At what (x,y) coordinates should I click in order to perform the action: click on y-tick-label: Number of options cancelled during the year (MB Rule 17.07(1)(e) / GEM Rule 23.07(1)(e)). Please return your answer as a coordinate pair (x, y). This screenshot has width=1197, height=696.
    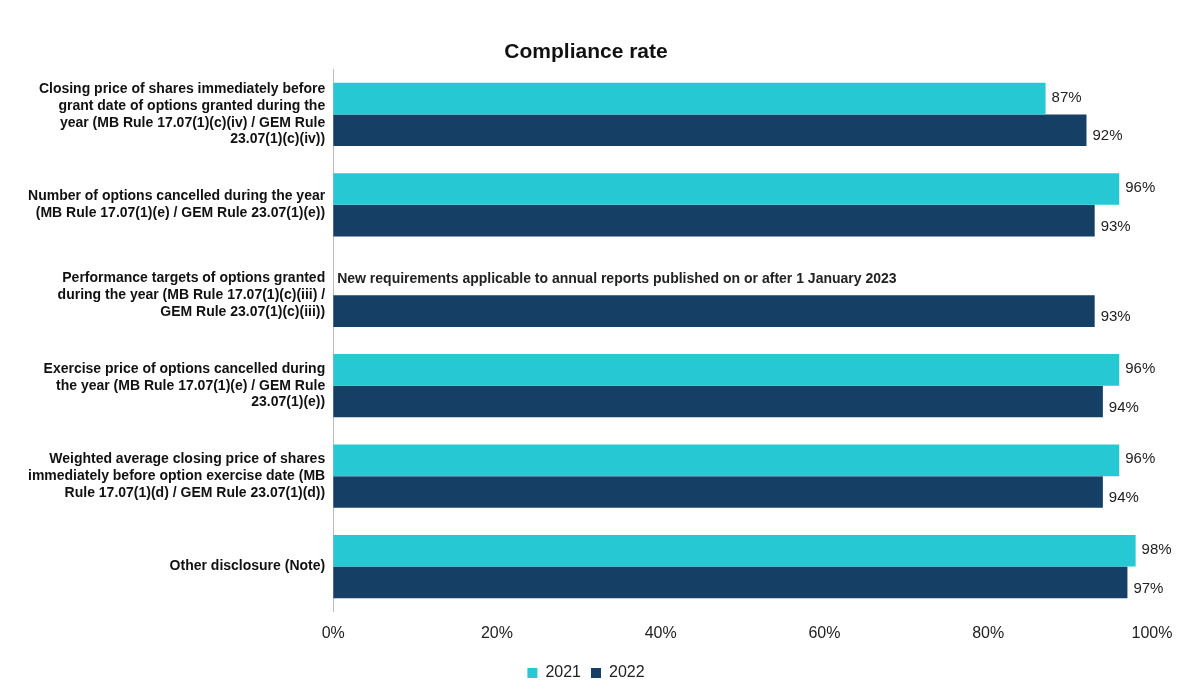
    Looking at the image, I should click on (177, 204).